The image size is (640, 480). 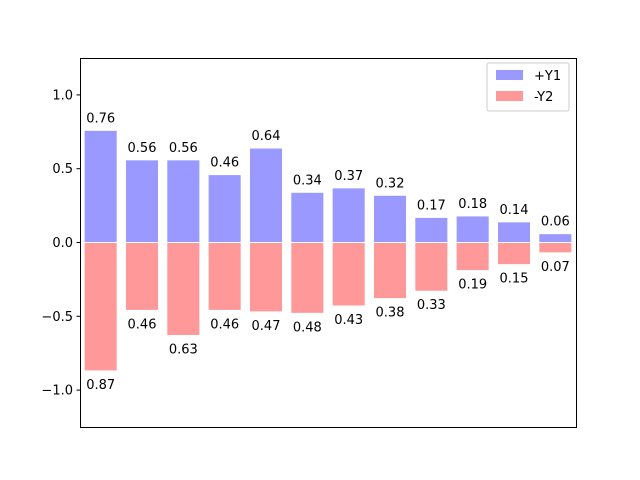 What do you see at coordinates (543, 97) in the screenshot?
I see `legend-label-y2: -Y2` at bounding box center [543, 97].